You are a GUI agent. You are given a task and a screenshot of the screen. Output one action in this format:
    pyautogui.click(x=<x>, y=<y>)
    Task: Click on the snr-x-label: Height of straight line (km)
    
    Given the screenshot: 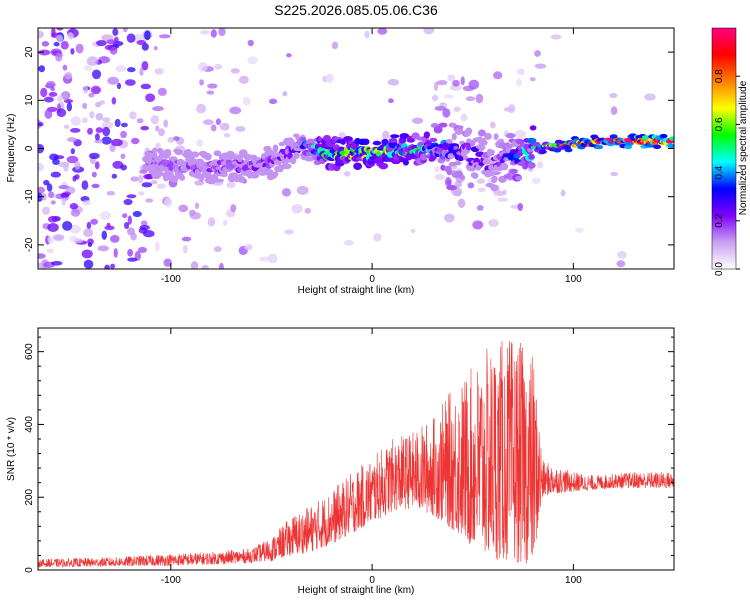 What is the action you would take?
    pyautogui.click(x=356, y=590)
    